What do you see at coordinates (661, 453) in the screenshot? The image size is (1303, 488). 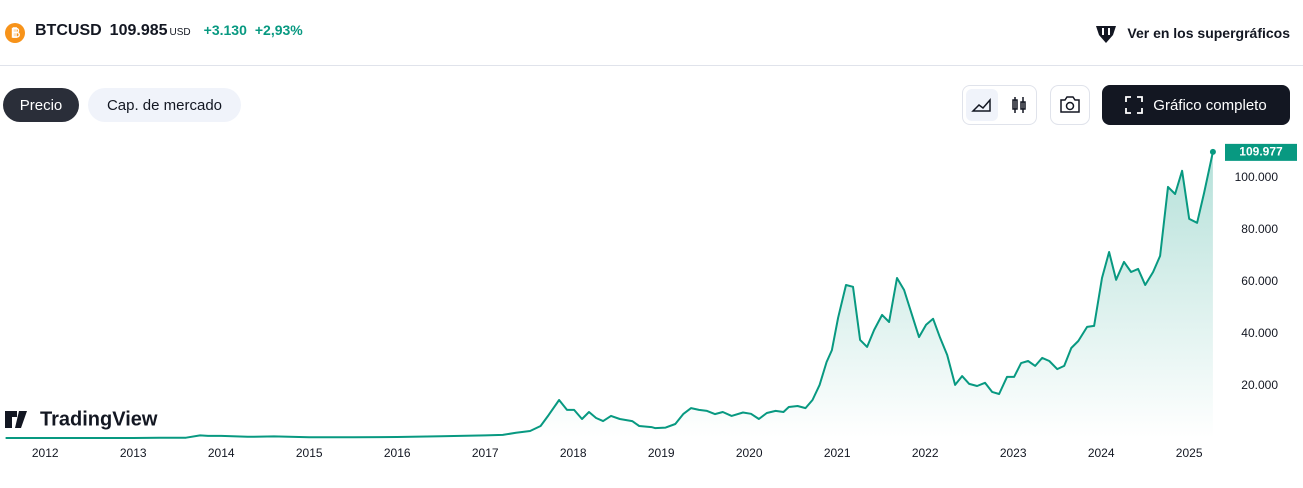 I see `x-tick-label: 2019` at bounding box center [661, 453].